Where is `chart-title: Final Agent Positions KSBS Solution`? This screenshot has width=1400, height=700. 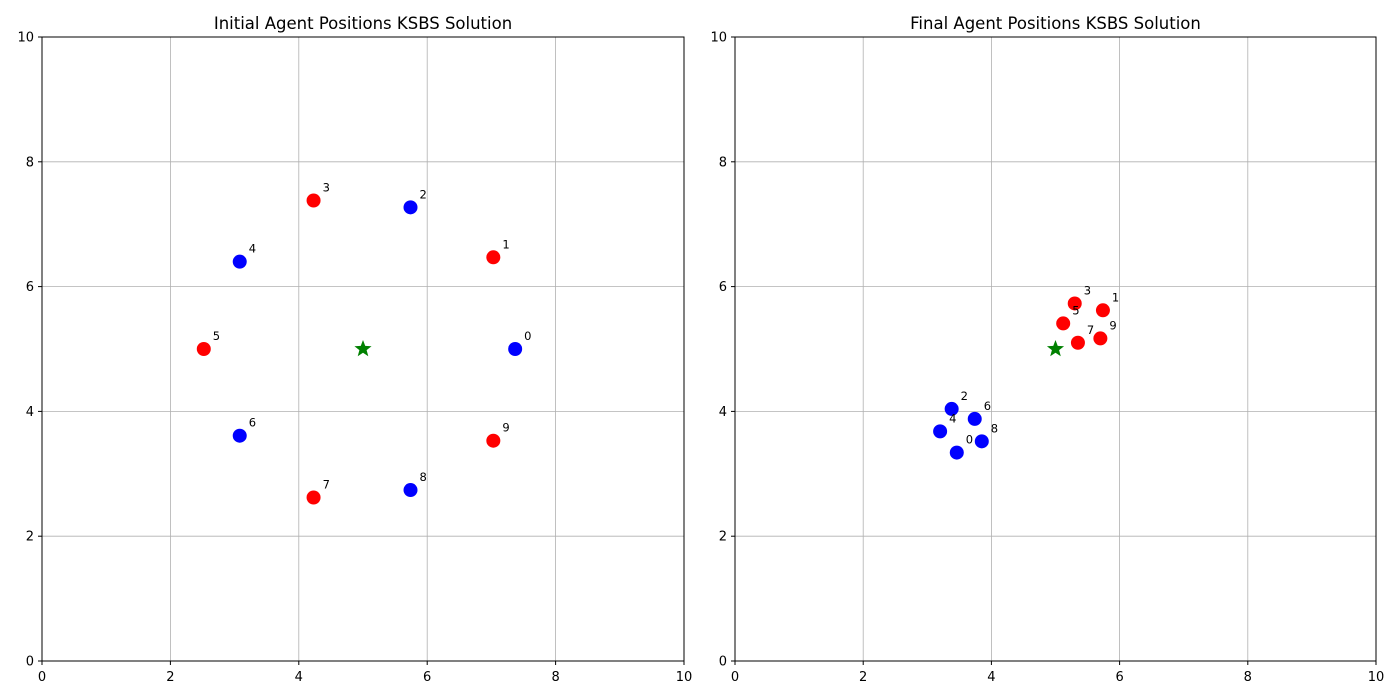 chart-title: Final Agent Positions KSBS Solution is located at coordinates (1055, 23).